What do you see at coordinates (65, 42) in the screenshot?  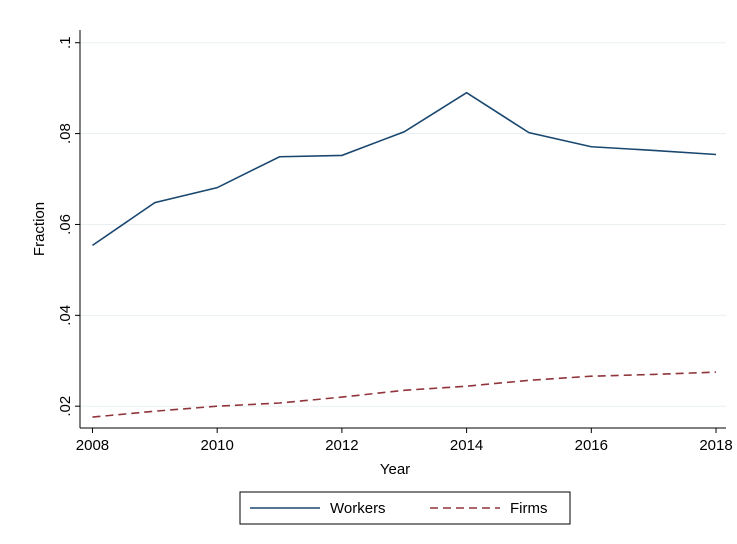 I see `y-tick-label: .1` at bounding box center [65, 42].